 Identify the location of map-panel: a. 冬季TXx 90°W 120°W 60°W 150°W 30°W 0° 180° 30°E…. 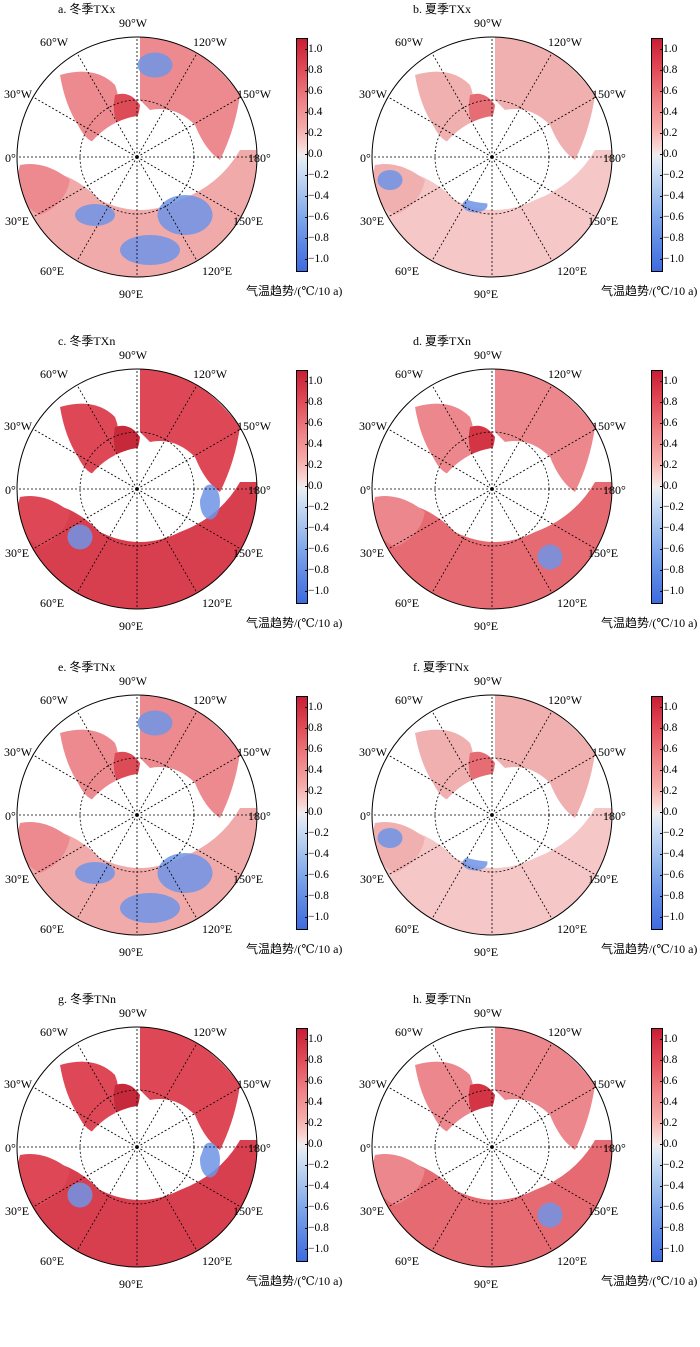
(175, 165).